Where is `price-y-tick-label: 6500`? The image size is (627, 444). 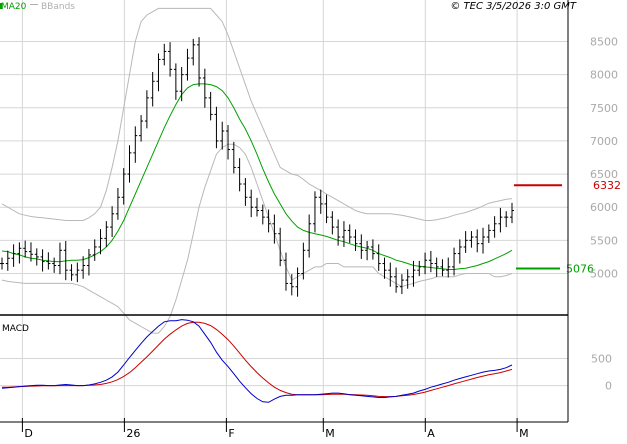
price-y-tick-label: 6500 is located at coordinates (604, 174).